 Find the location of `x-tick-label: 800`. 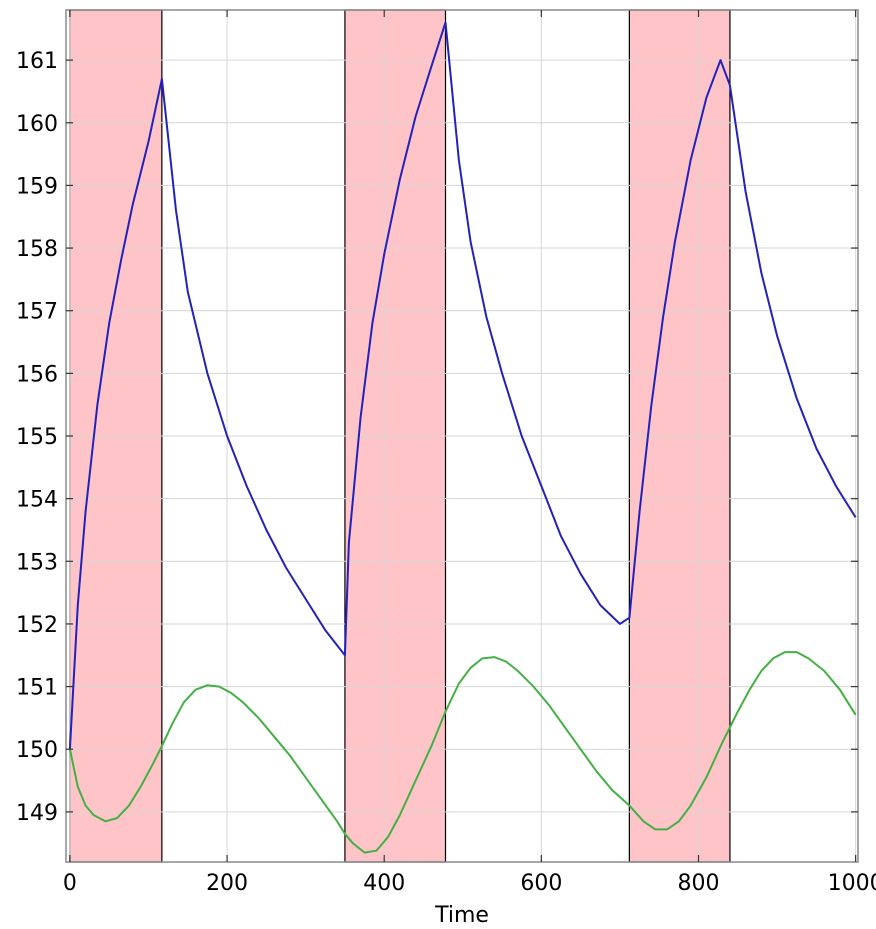

x-tick-label: 800 is located at coordinates (699, 883).